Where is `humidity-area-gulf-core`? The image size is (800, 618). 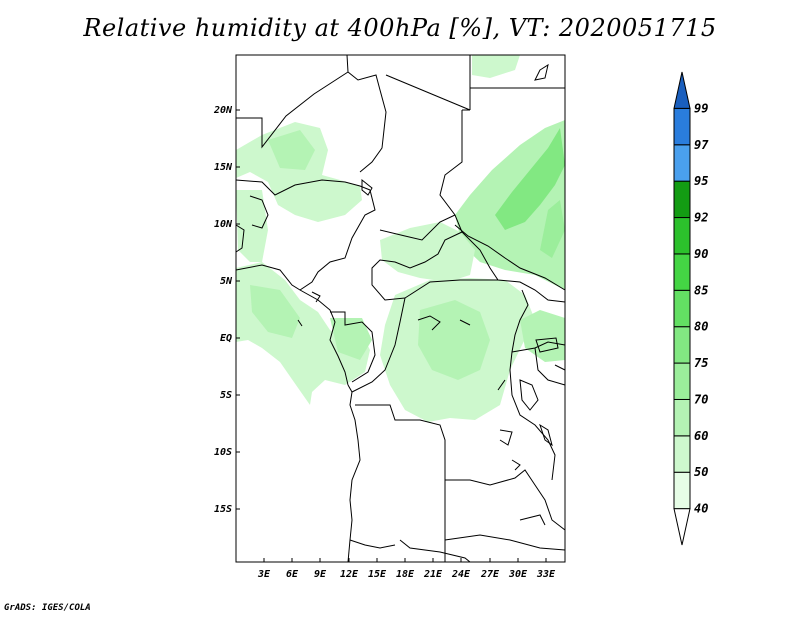
humidity-area-gulf-core is located at coordinates (275, 311).